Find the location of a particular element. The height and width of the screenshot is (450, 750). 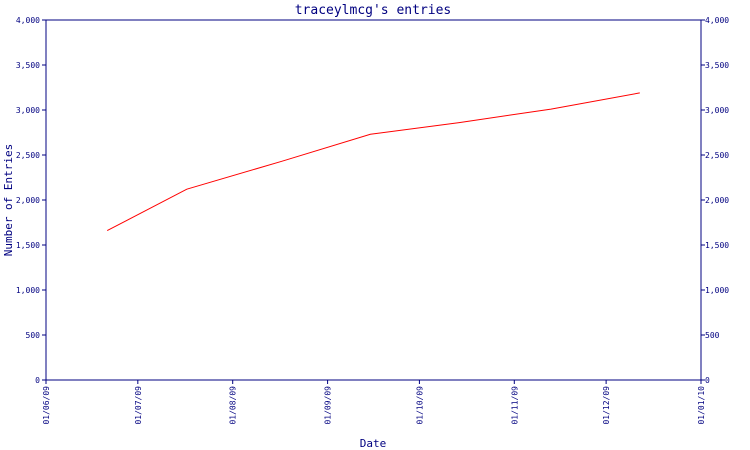

x-tick-label: 01/09/09 is located at coordinates (328, 405).